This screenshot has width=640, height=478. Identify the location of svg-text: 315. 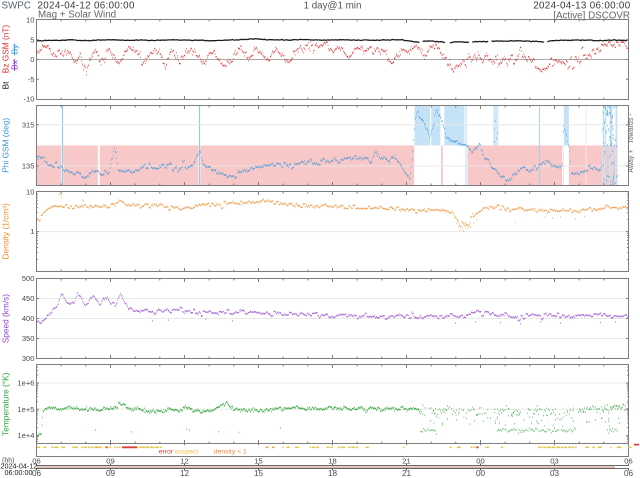
(28, 124).